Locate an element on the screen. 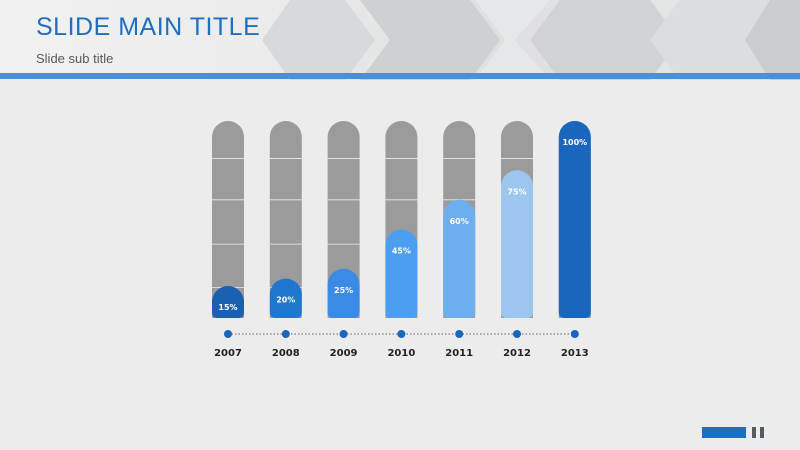 This screenshot has width=800, height=450. timeline: 2007 2008 2009 2010 2011 2012 2013 is located at coordinates (401, 344).